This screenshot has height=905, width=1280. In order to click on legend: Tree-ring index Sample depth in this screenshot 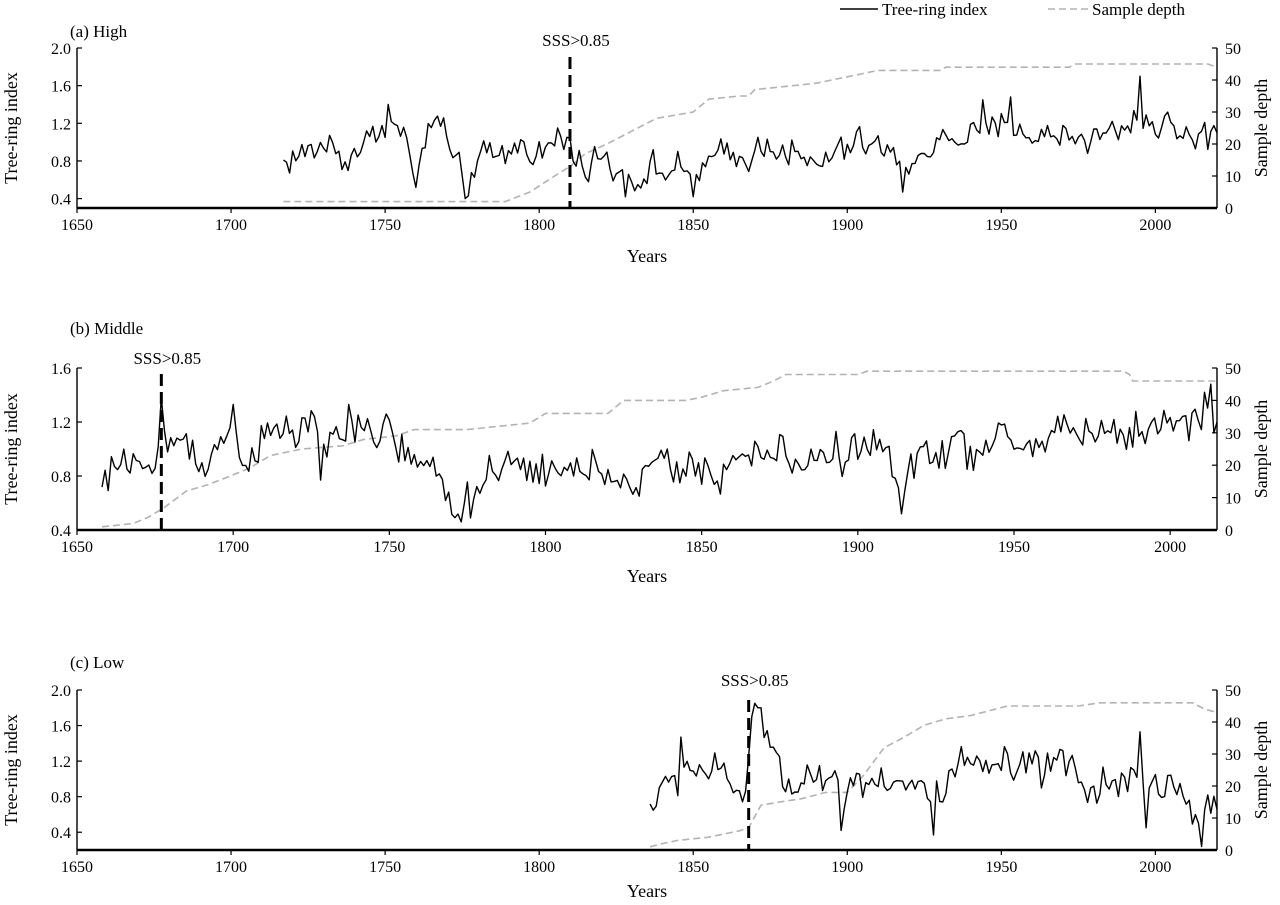, I will do `click(1013, 9)`.